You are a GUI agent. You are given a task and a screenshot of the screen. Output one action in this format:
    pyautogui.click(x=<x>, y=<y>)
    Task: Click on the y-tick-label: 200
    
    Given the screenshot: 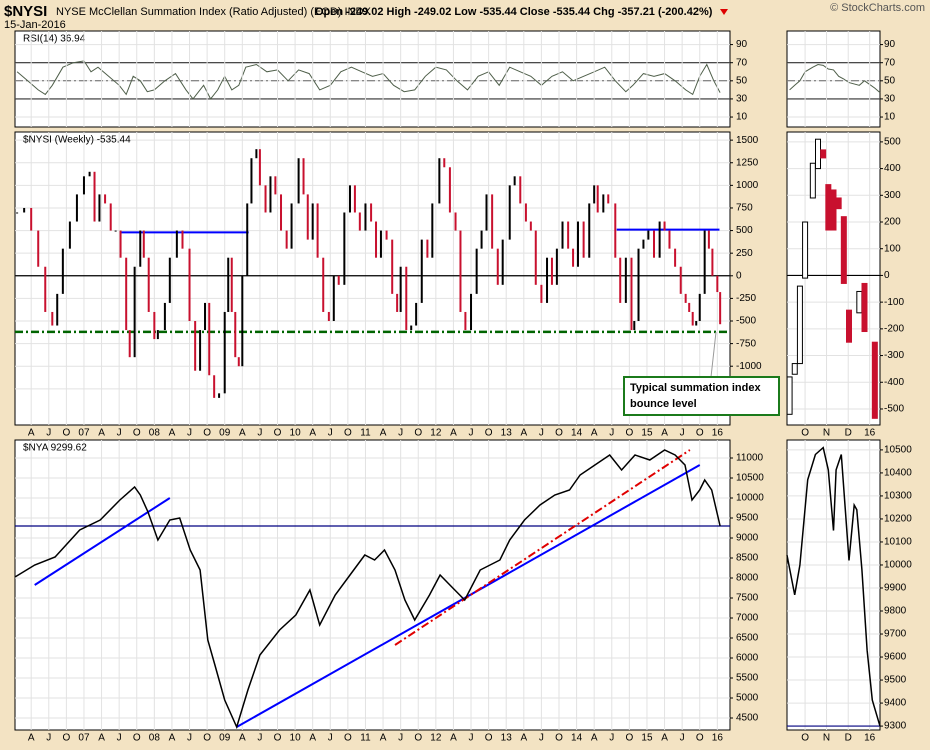 What is the action you would take?
    pyautogui.click(x=892, y=222)
    